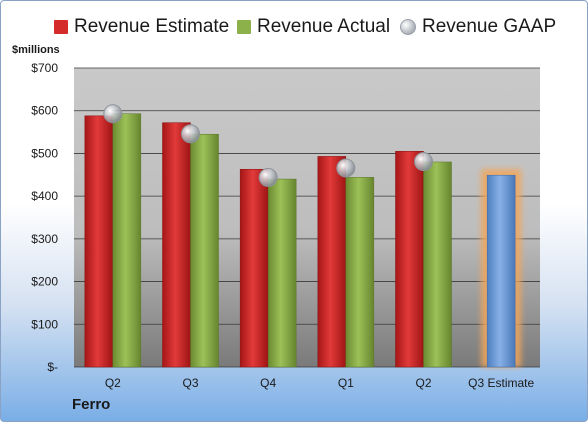 This screenshot has width=588, height=422. Describe the element at coordinates (501, 383) in the screenshot. I see `x-tick-label: Q3 Estimate` at that location.